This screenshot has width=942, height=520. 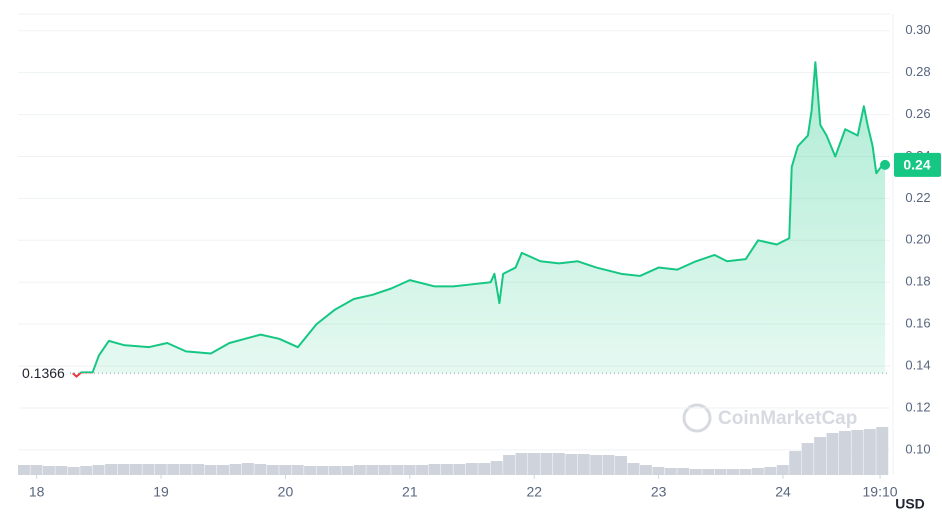 What do you see at coordinates (910, 504) in the screenshot?
I see `currency-label: USD` at bounding box center [910, 504].